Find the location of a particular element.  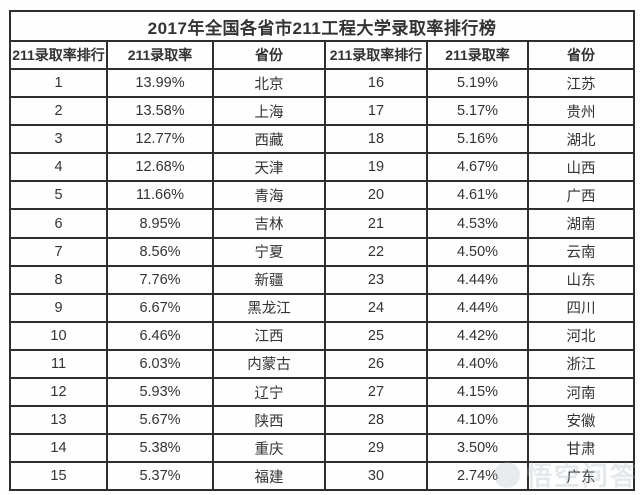

rank-cell: 28 is located at coordinates (376, 420).